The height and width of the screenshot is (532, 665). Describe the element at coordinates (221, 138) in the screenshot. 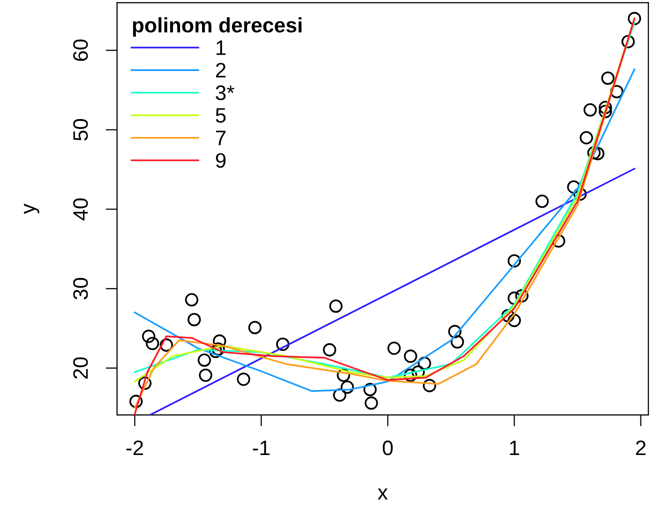

I see `legend-label: 7` at that location.